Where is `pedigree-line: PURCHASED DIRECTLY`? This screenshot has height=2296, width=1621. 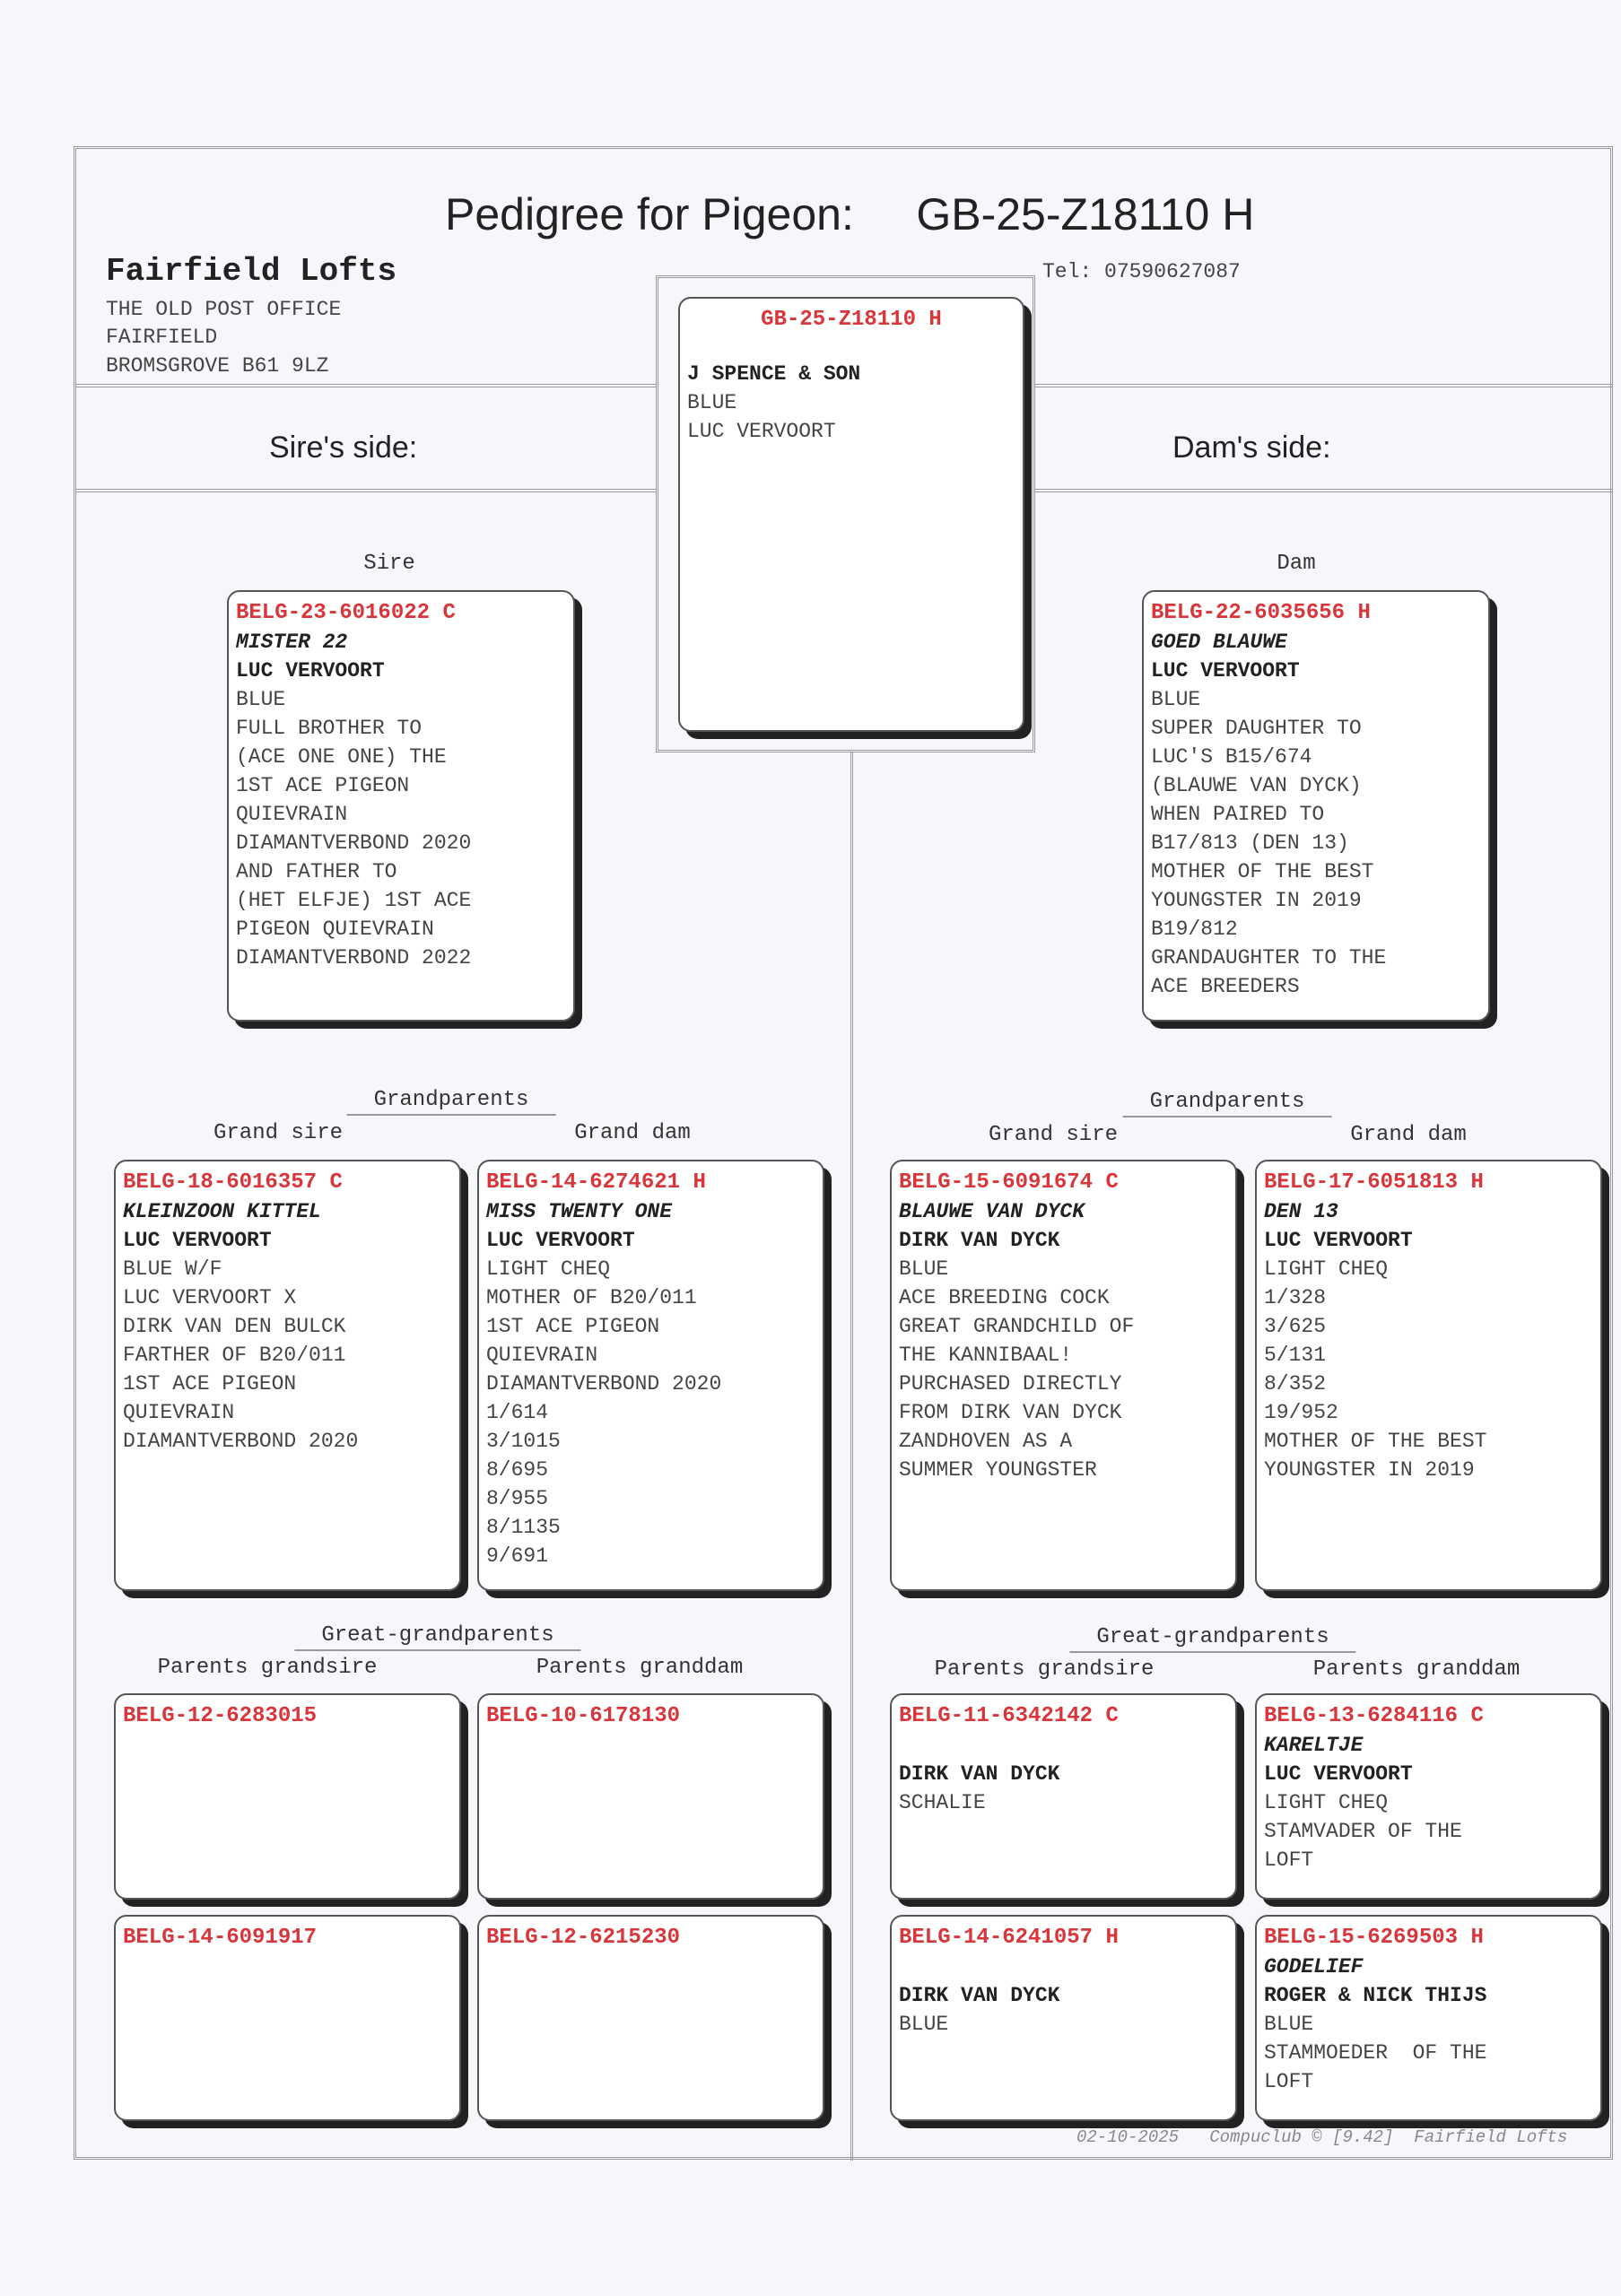
pedigree-line: PURCHASED DIRECTLY is located at coordinates (1010, 1384).